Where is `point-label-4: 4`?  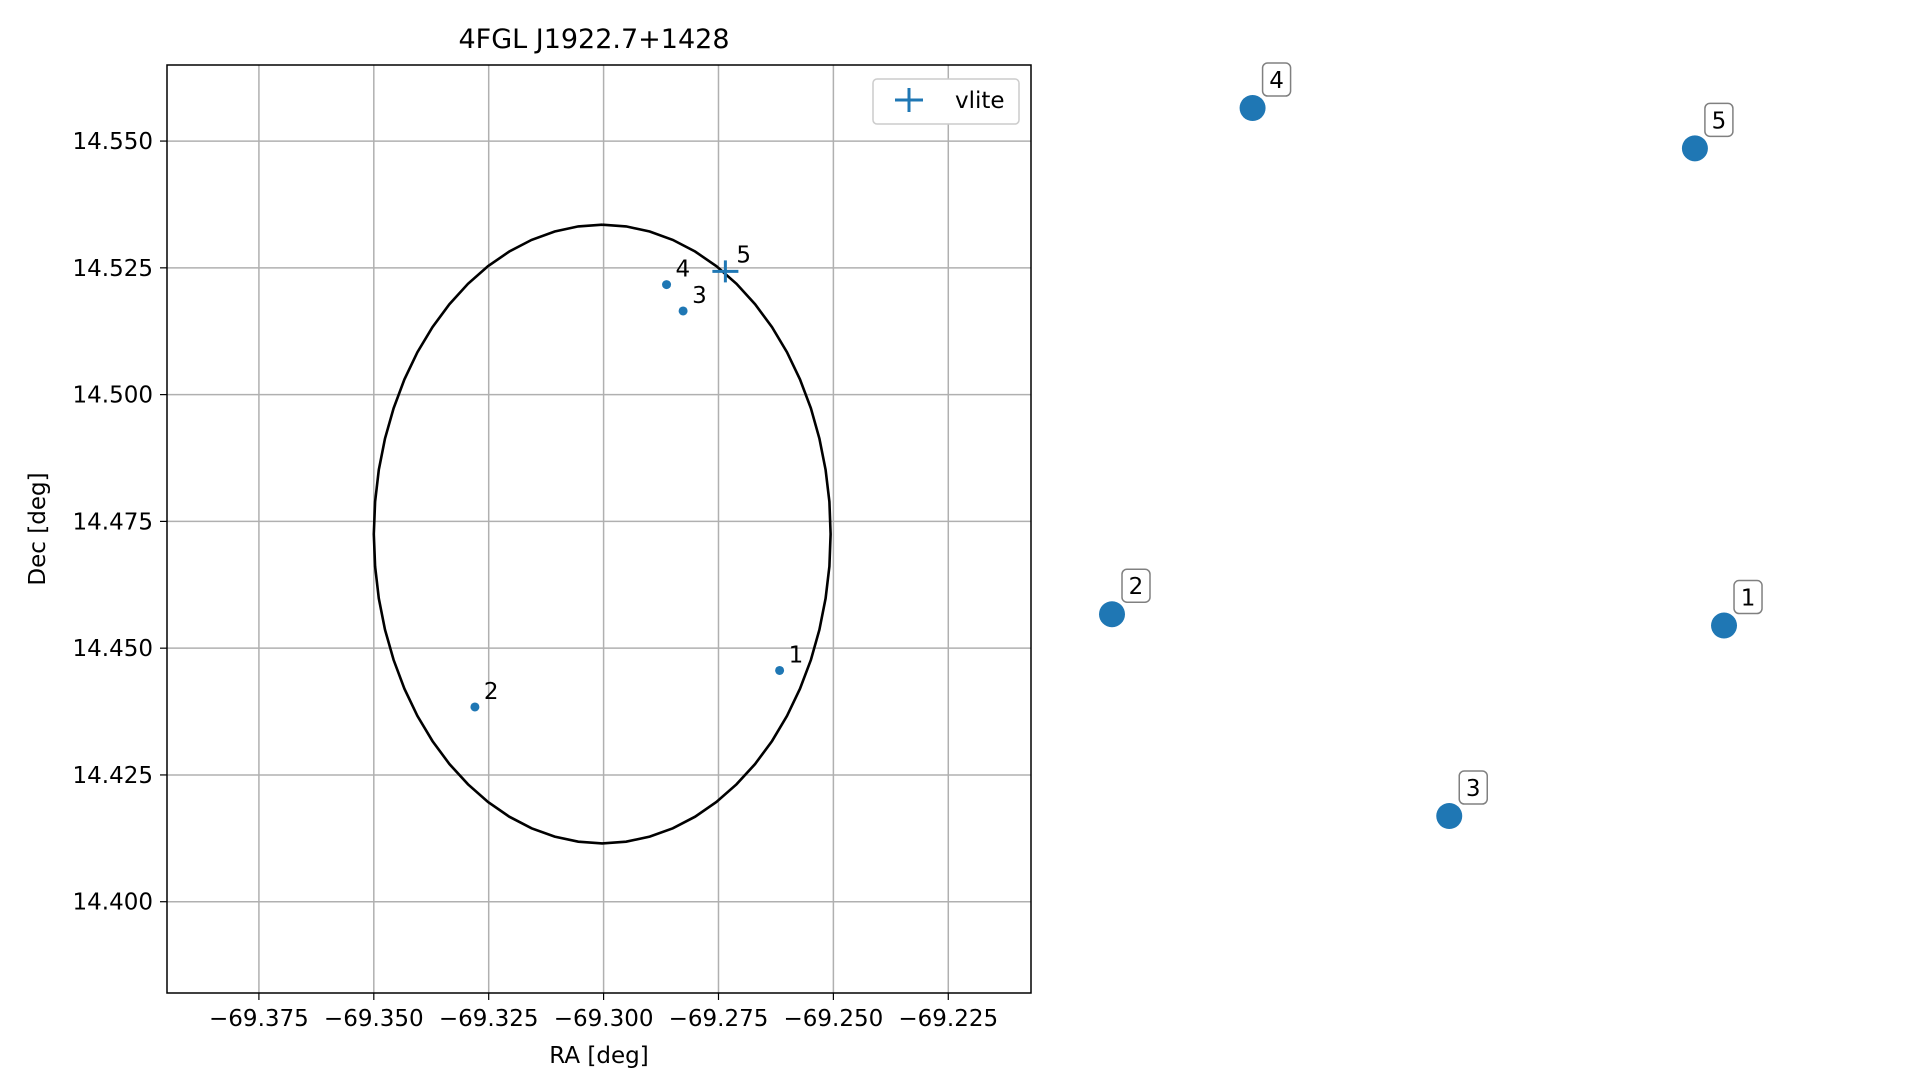
point-label-4: 4 is located at coordinates (683, 270).